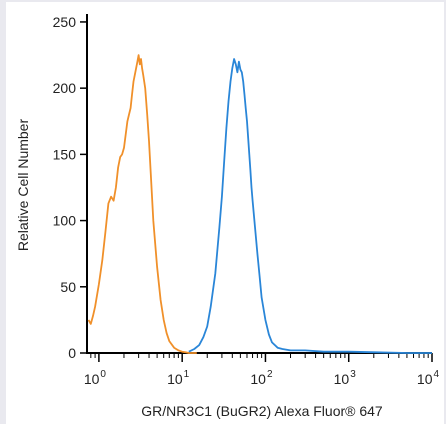  I want to click on y-axis-title: Relative Cell Number, so click(23, 185).